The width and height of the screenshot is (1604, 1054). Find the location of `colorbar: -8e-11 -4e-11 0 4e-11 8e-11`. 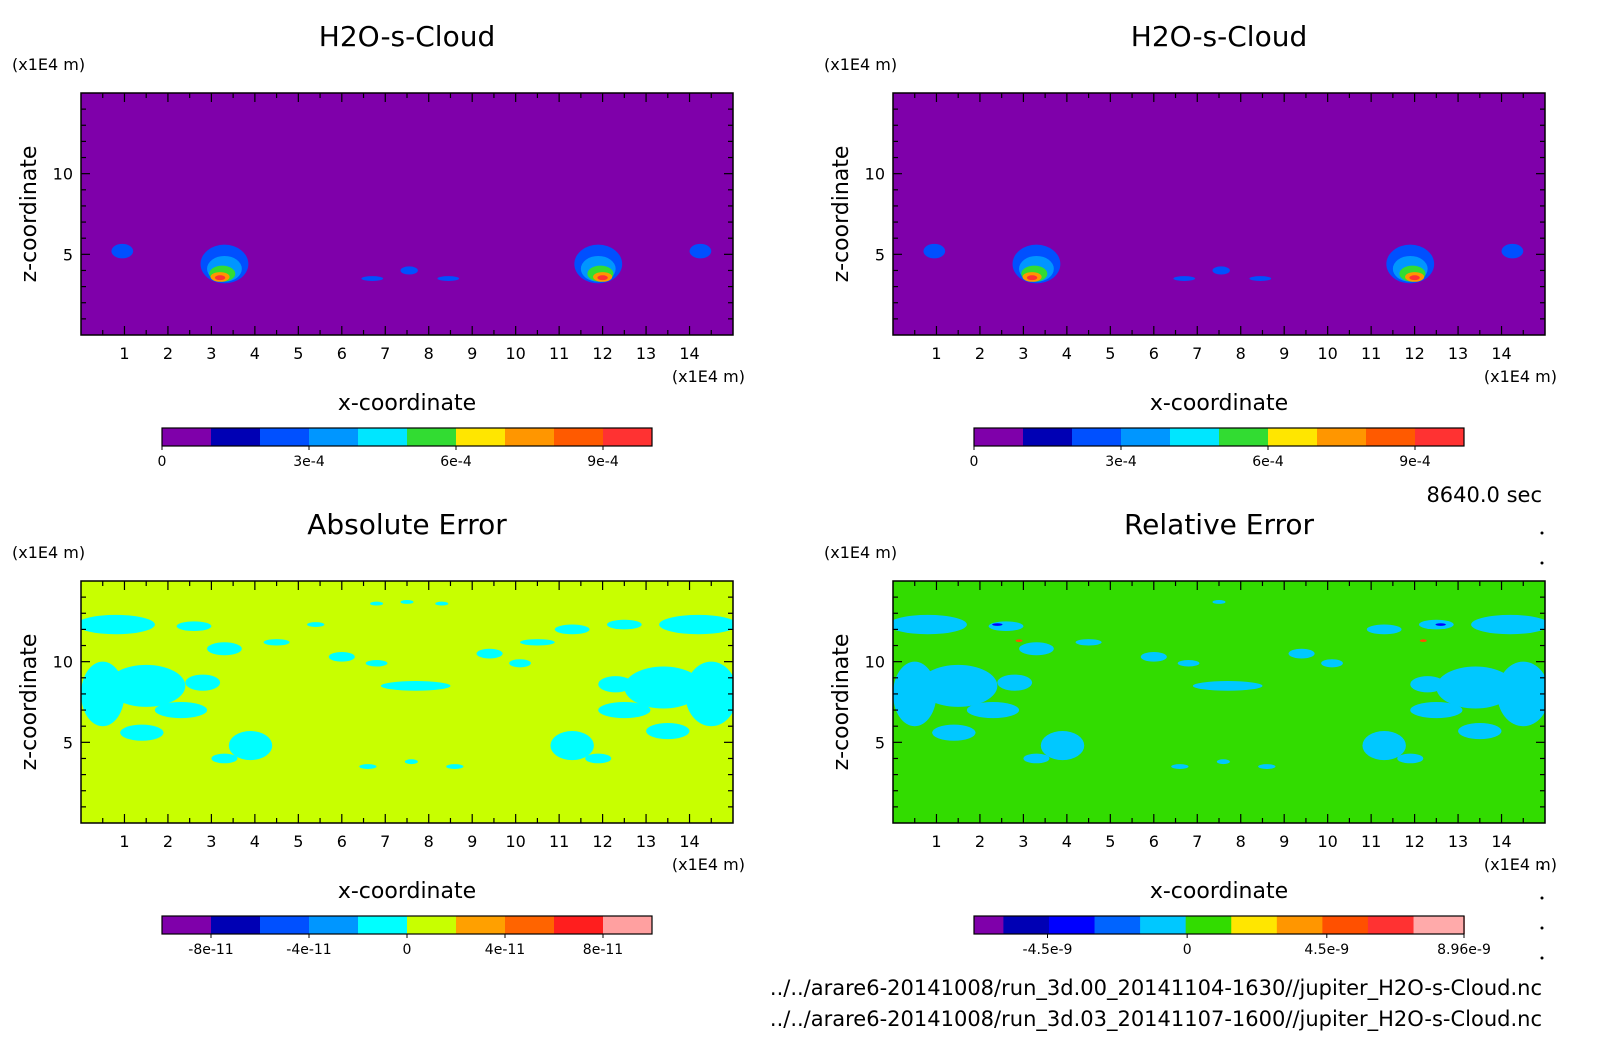

colorbar: -8e-11 -4e-11 0 4e-11 8e-11 is located at coordinates (407, 936).